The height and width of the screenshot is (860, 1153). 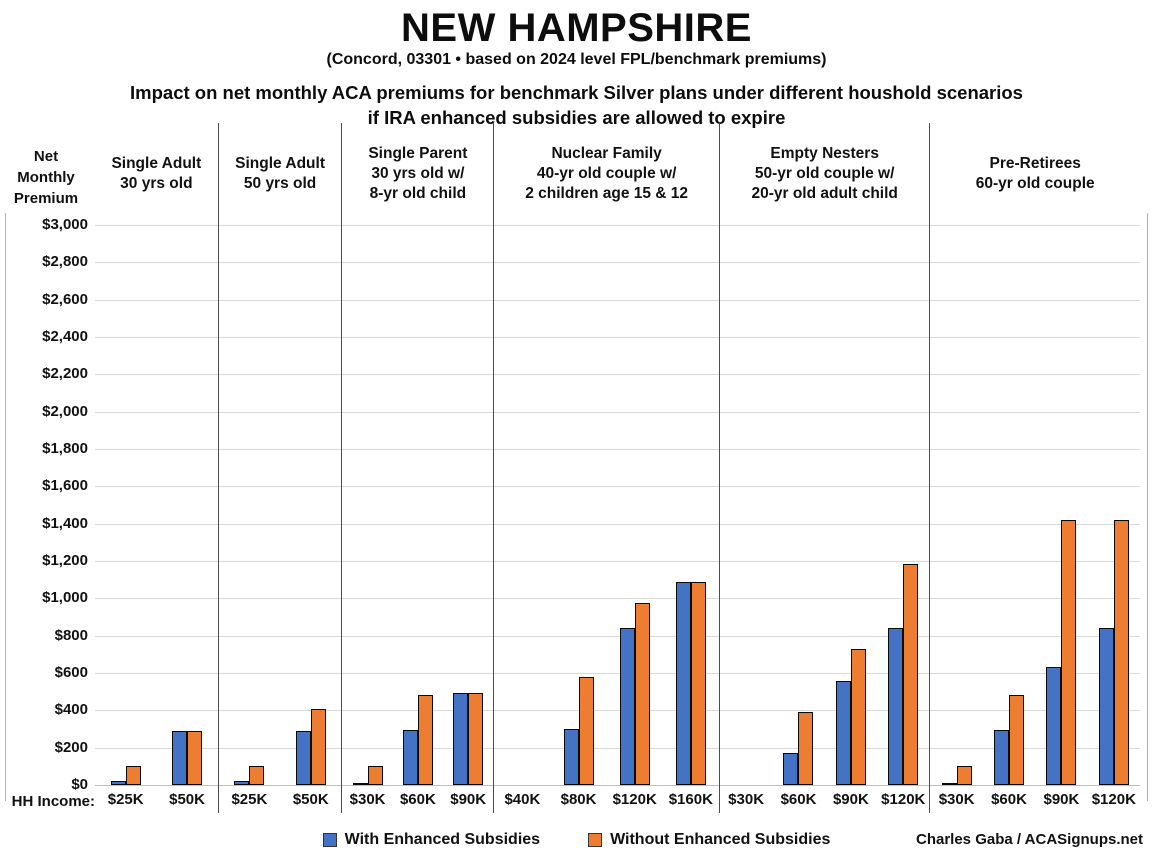 I want to click on y-tick-label: $0, so click(x=79, y=784).